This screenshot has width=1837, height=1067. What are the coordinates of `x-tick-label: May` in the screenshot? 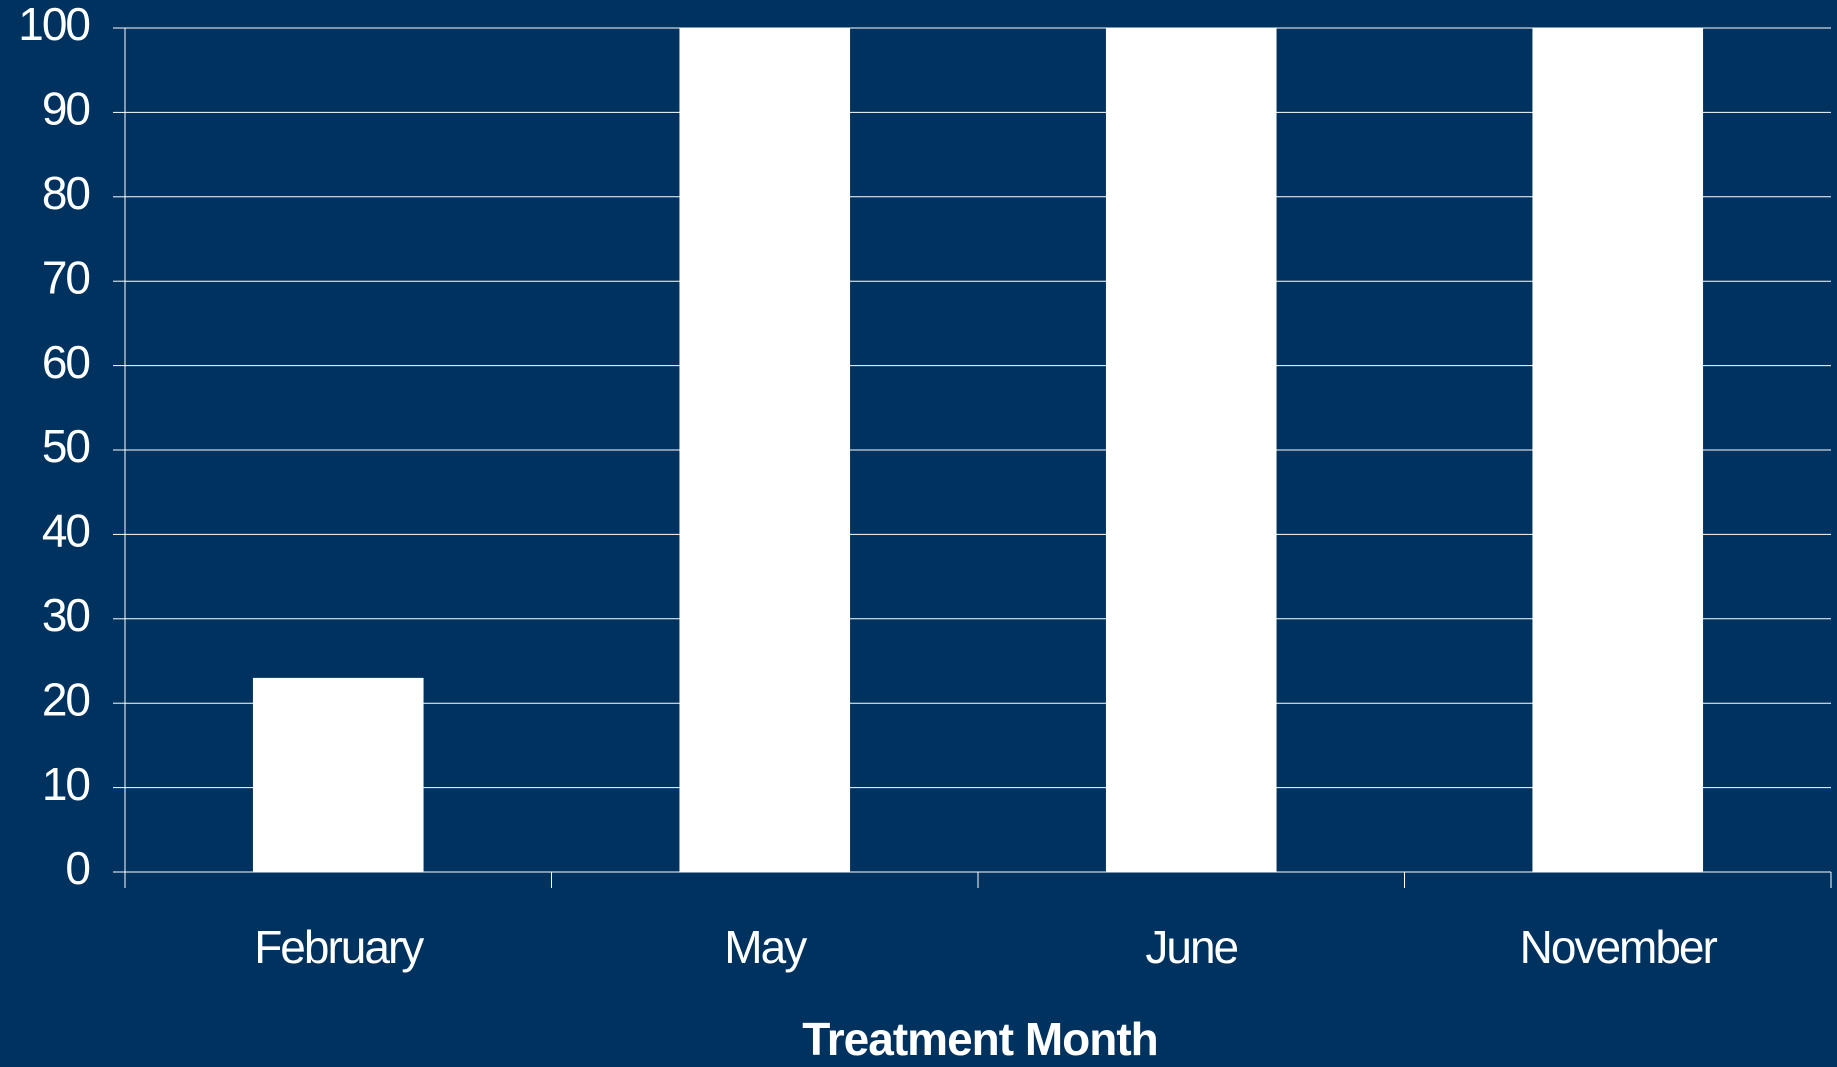 It's located at (765, 947).